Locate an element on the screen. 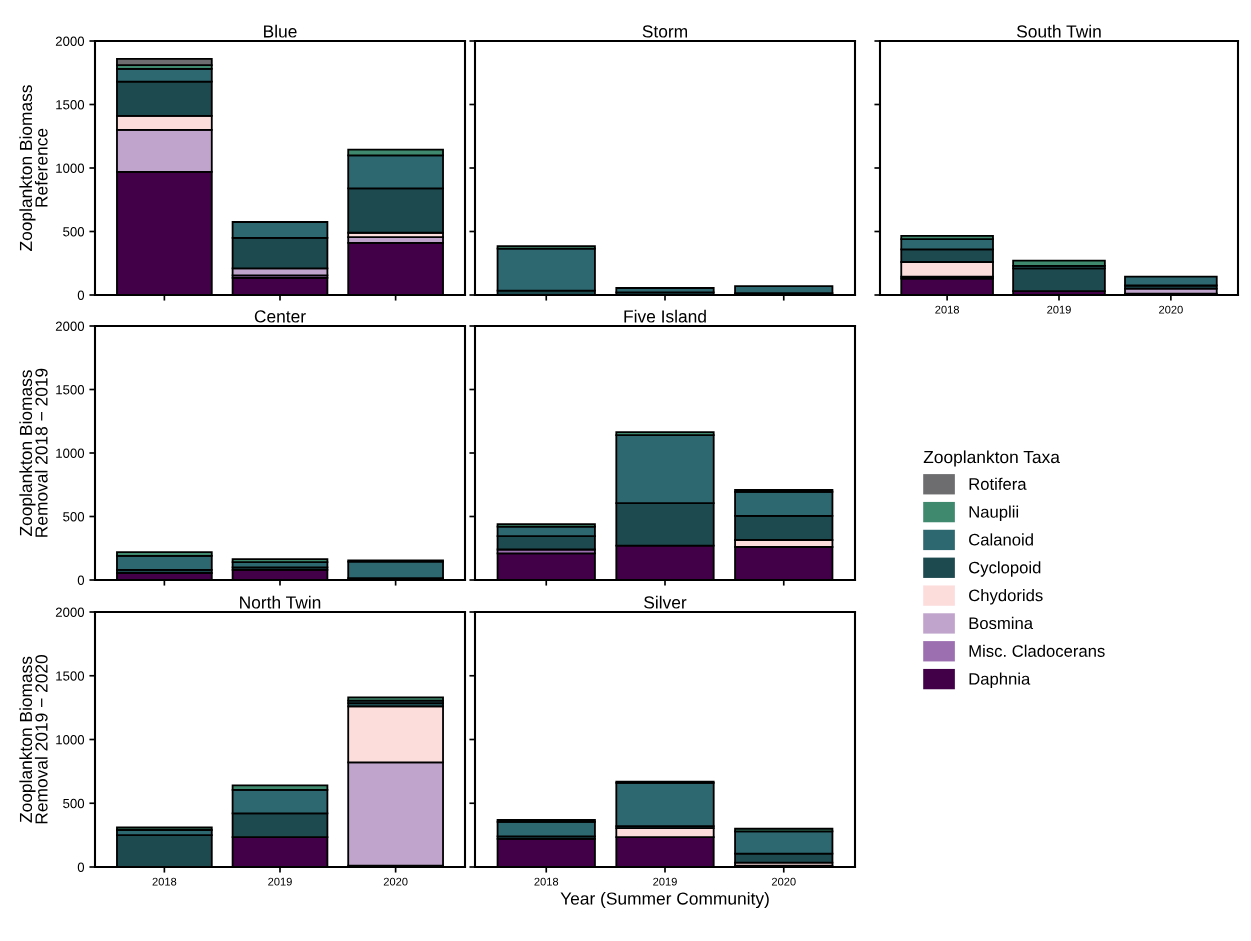 This screenshot has width=1251, height=941. chart-title: Blue is located at coordinates (280, 31).